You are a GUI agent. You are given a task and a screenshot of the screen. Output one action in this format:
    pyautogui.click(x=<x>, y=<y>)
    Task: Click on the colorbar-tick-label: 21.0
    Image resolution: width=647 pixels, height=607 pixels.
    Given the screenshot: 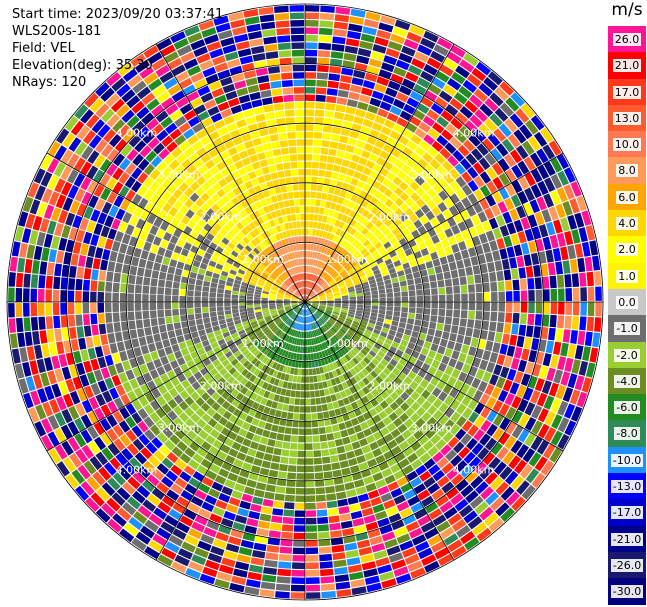 What is the action you would take?
    pyautogui.click(x=627, y=66)
    